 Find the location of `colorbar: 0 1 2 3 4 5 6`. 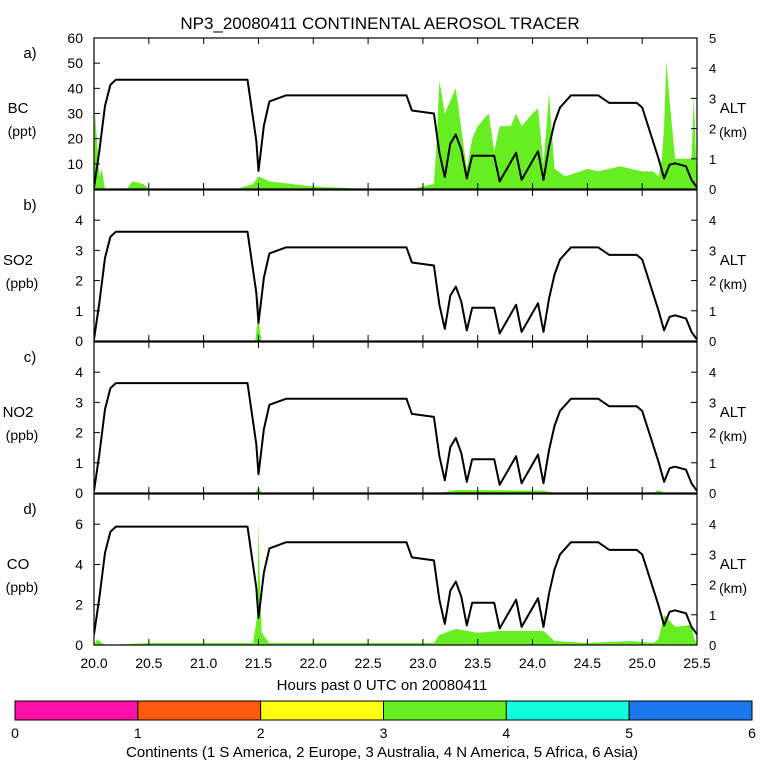

colorbar: 0 1 2 3 4 5 6 is located at coordinates (383, 720).